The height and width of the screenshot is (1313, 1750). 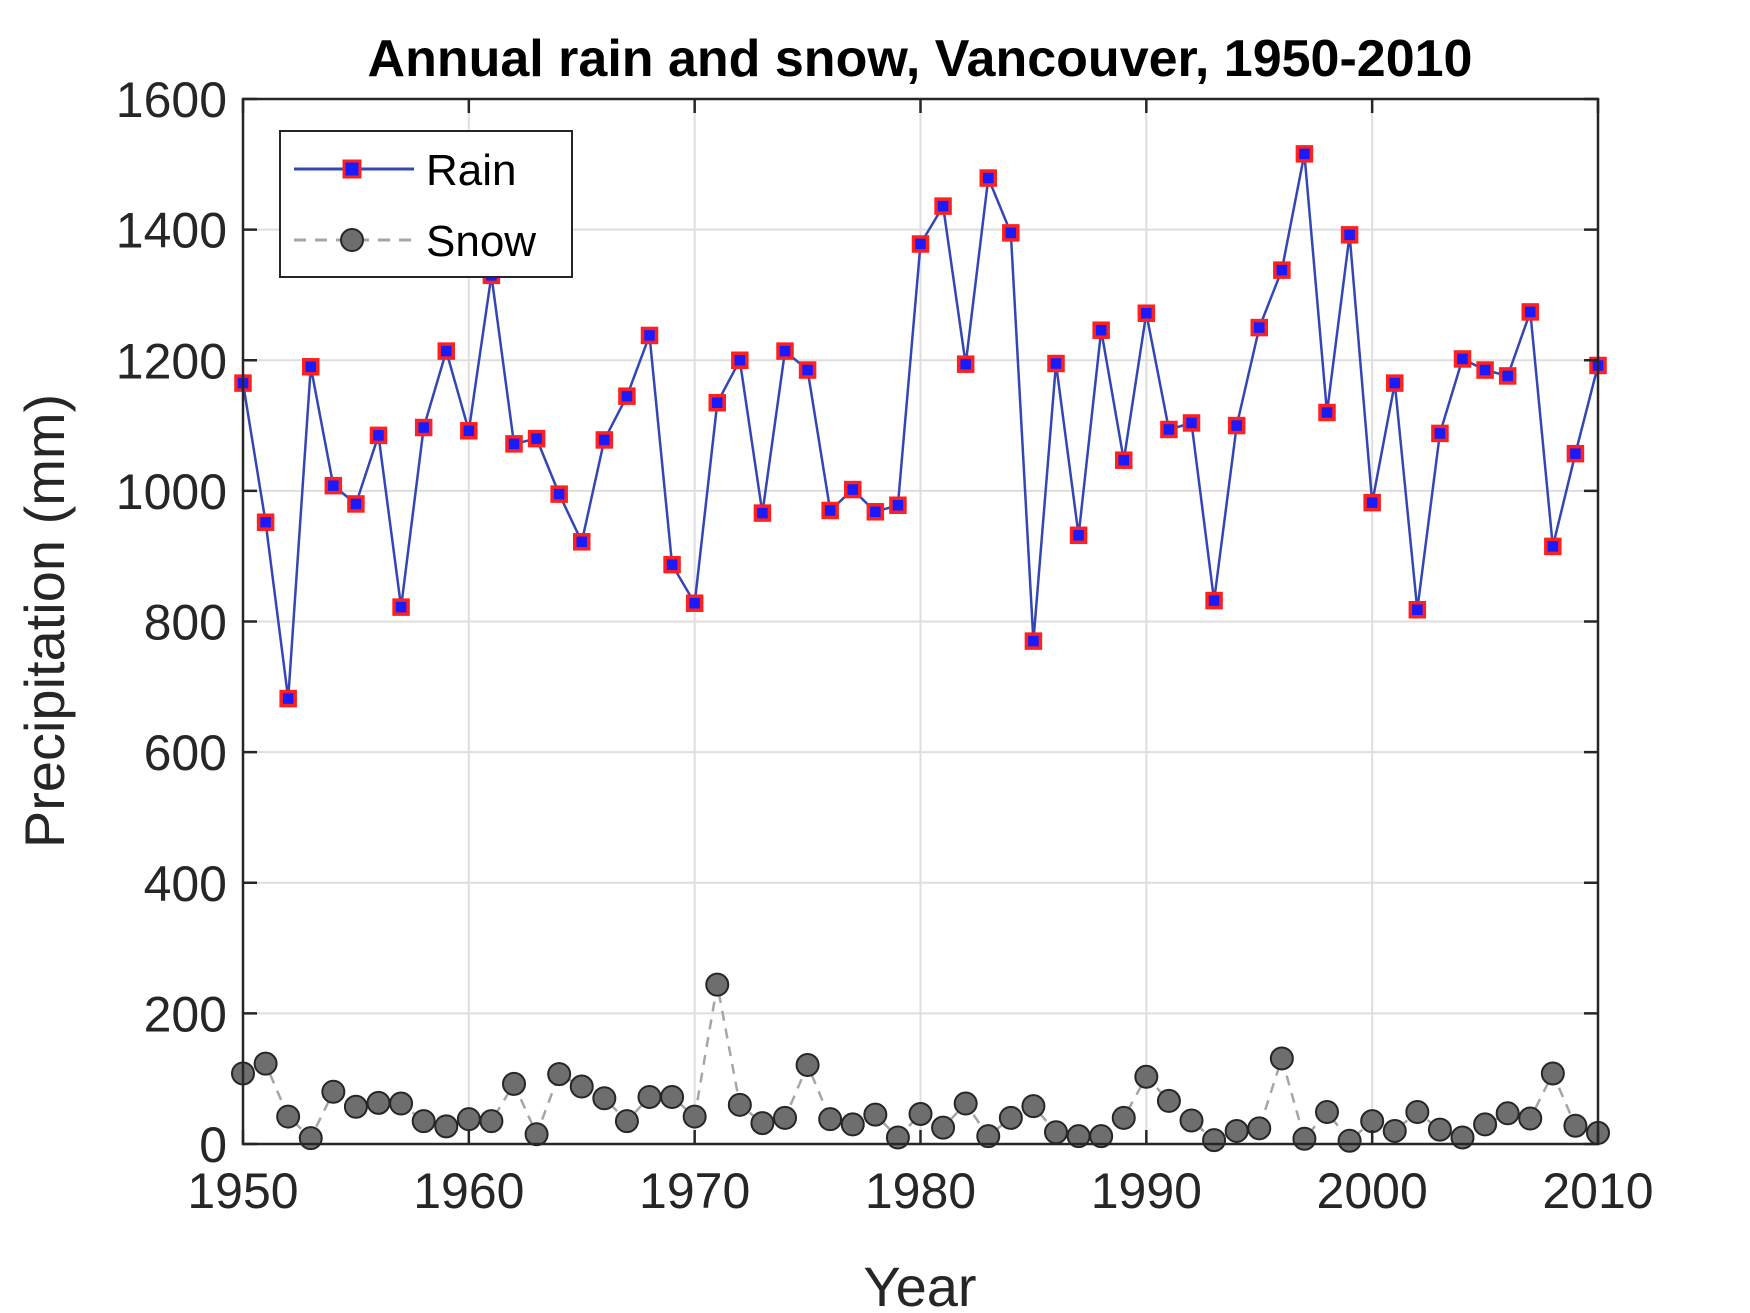 I want to click on x-tick-label: 1970, so click(x=694, y=1191).